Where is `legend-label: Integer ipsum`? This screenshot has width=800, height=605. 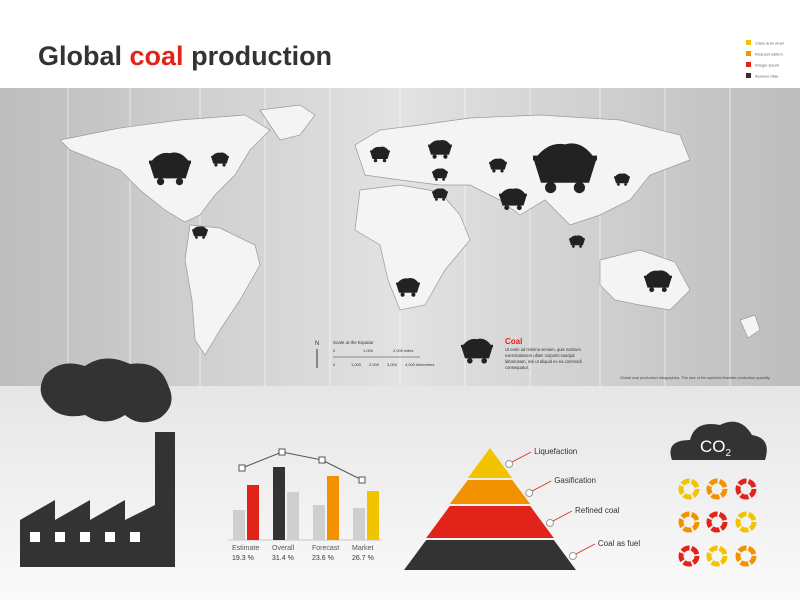 legend-label: Integer ipsum is located at coordinates (767, 65).